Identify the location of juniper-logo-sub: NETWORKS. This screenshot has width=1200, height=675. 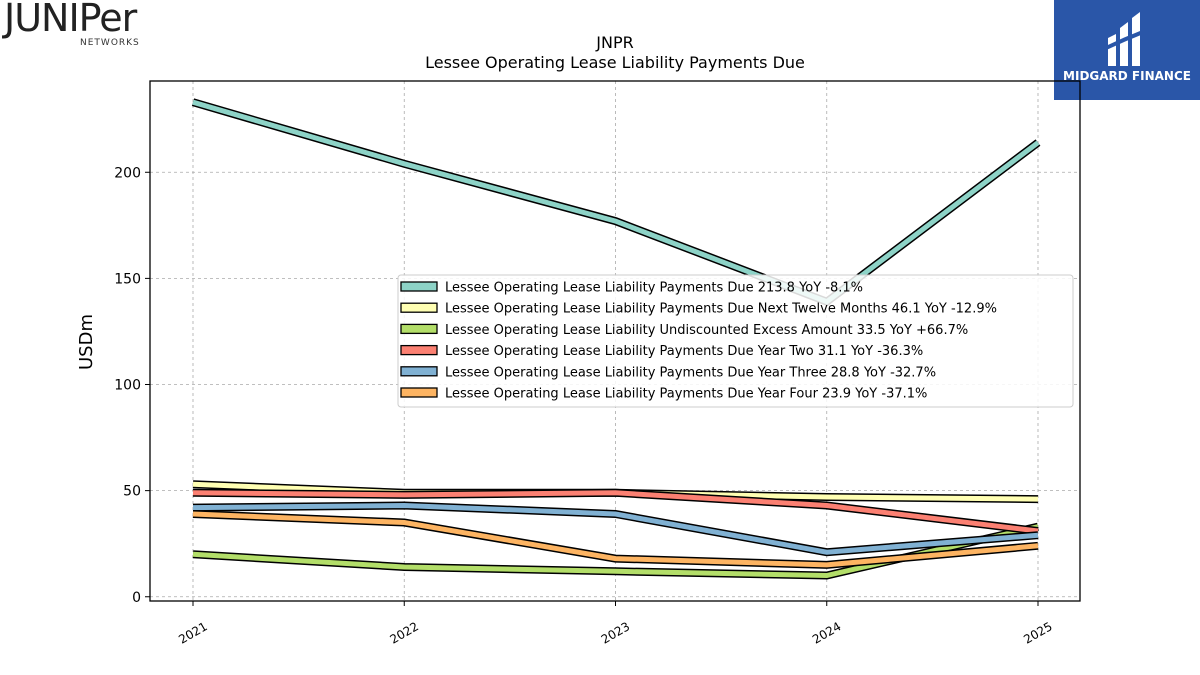
(110, 43).